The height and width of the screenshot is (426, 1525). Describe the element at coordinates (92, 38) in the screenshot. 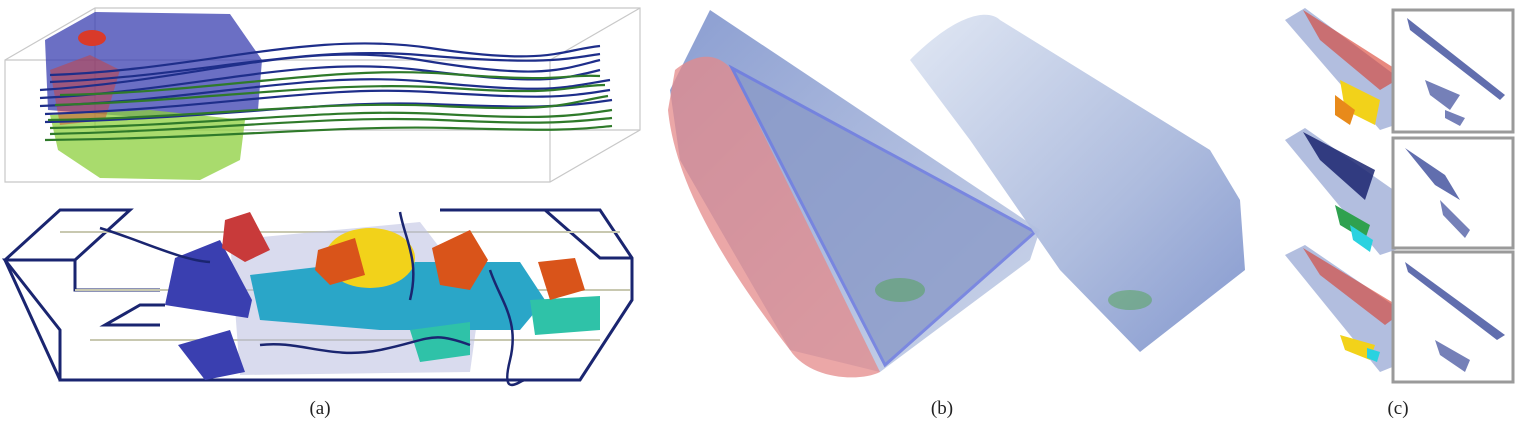

I see `red-blob-top` at that location.